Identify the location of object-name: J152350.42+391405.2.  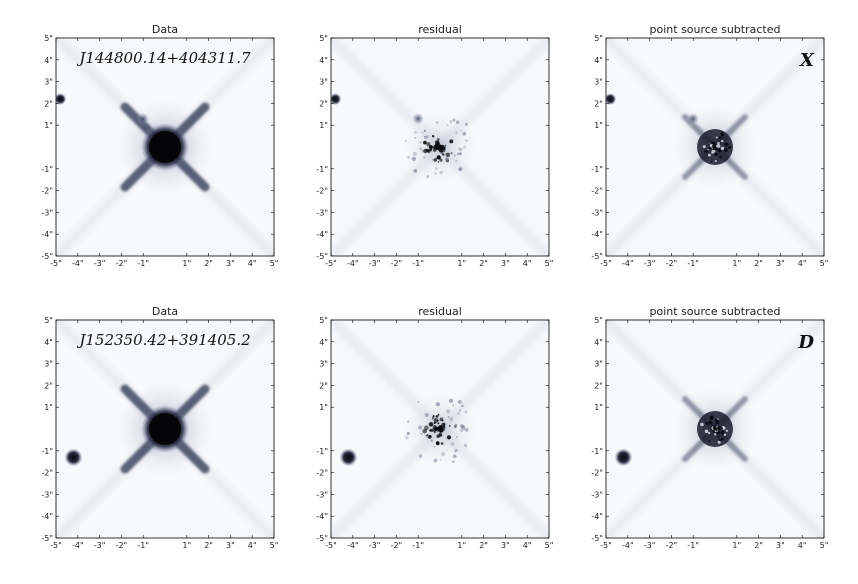
(163, 340).